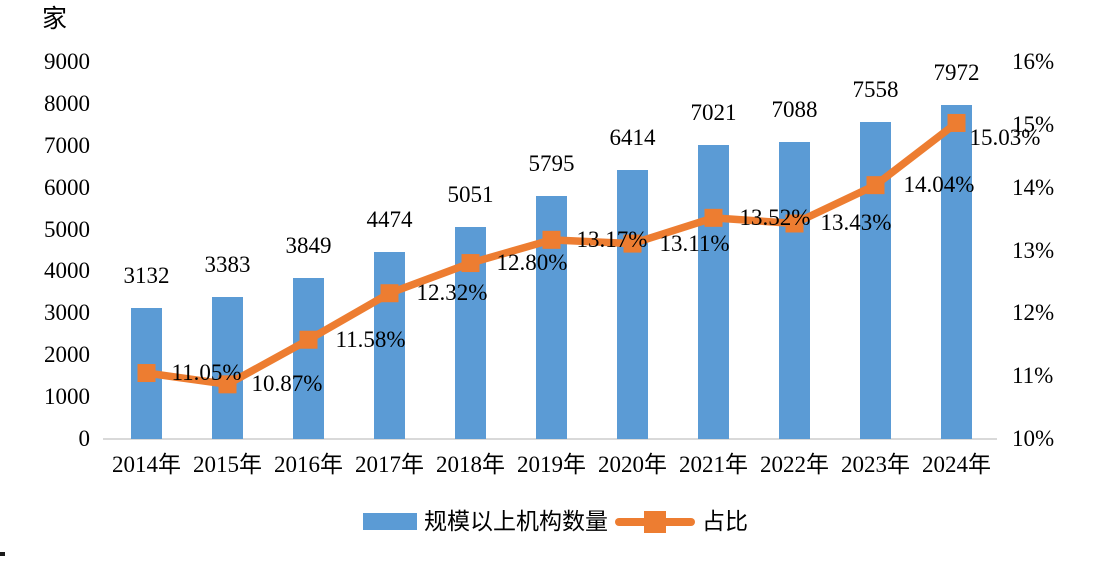 The height and width of the screenshot is (562, 1098). What do you see at coordinates (55, 19) in the screenshot?
I see `left-axis-unit-label: 家` at bounding box center [55, 19].